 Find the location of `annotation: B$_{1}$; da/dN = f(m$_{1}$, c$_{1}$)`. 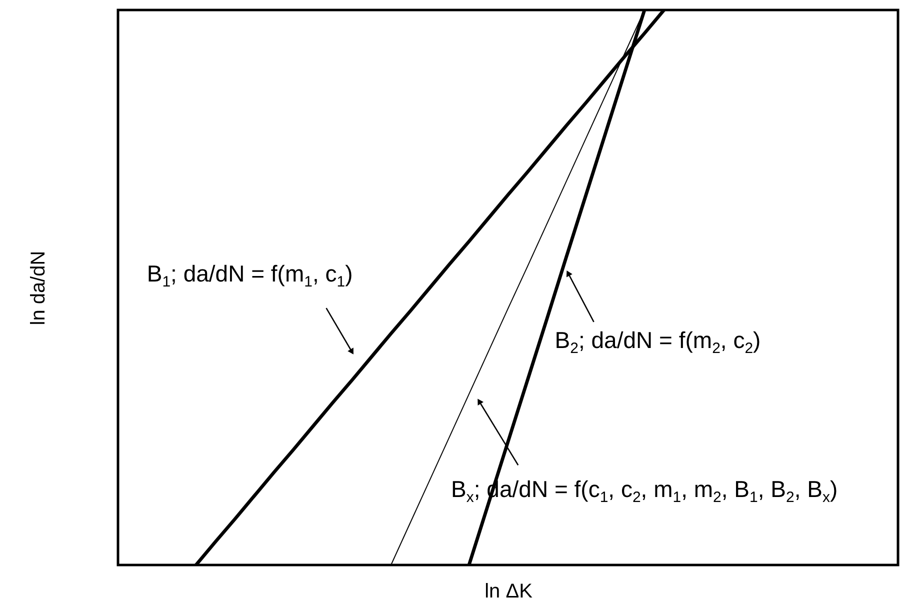

annotation: B$_{1}$; da/dN = f(m$_{1}$, c$_{1}$) is located at coordinates (249, 275).